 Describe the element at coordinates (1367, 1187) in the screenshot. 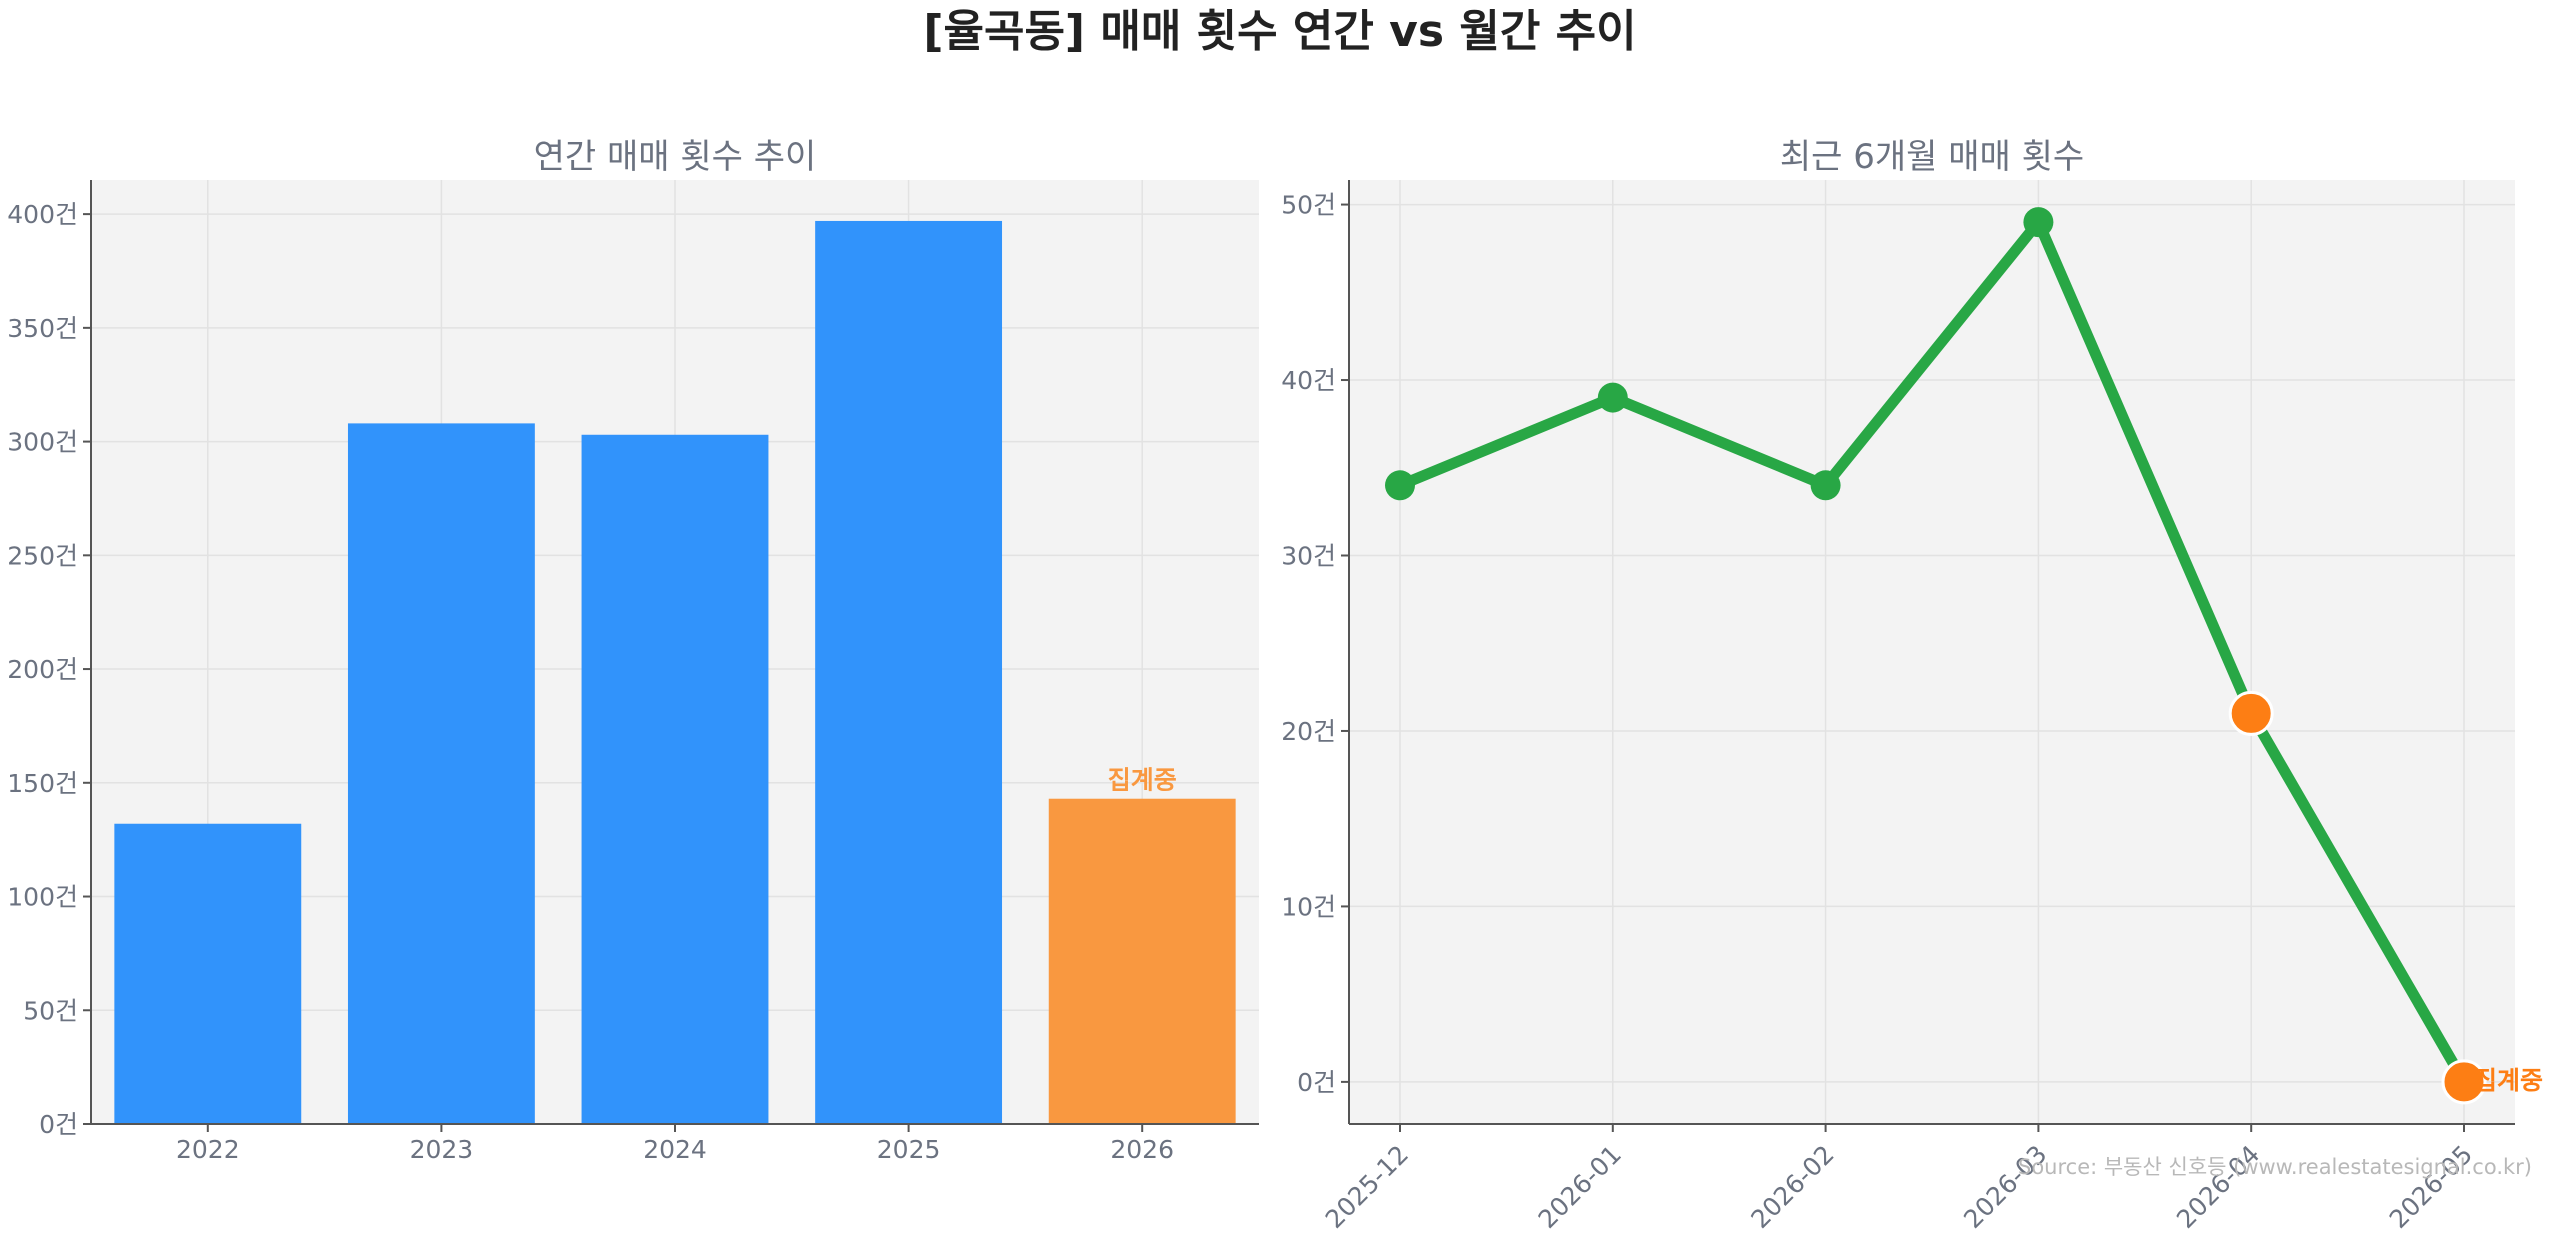

I see `monthly-x-tick-2025-12: 2025-12` at that location.